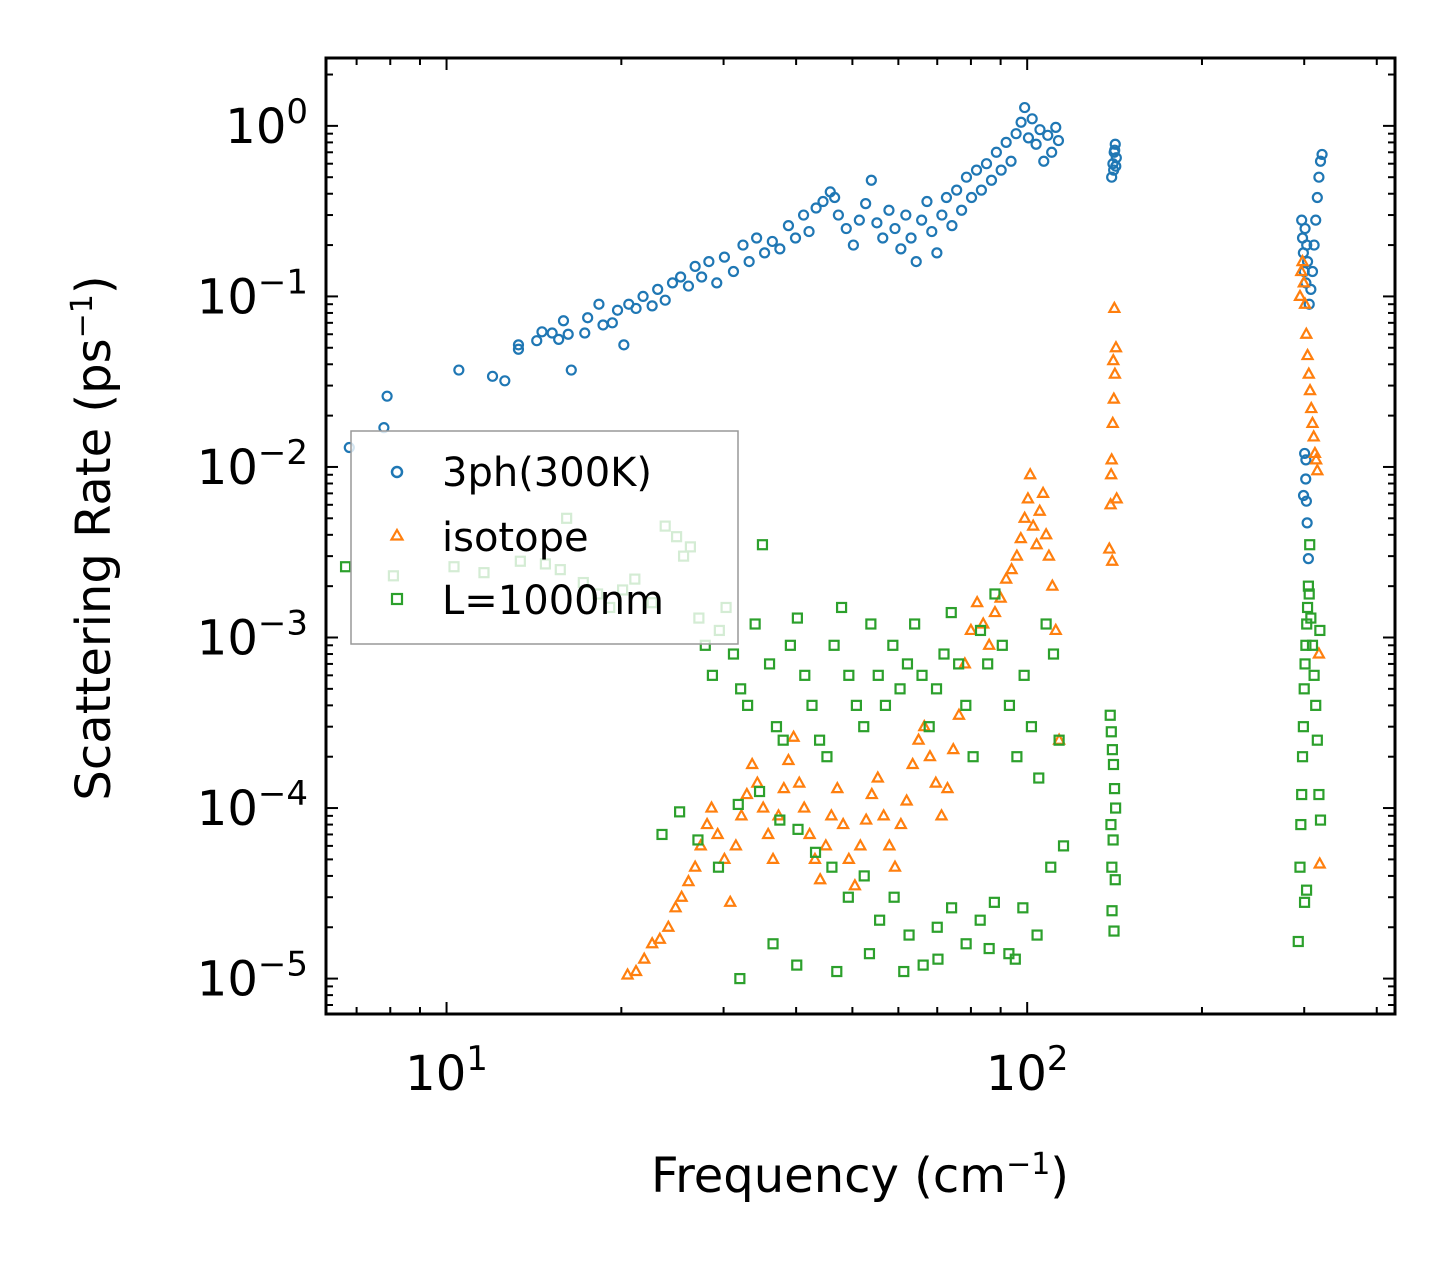 The height and width of the screenshot is (1265, 1455). Describe the element at coordinates (283, 453) in the screenshot. I see `y-tick-exp: −2` at that location.